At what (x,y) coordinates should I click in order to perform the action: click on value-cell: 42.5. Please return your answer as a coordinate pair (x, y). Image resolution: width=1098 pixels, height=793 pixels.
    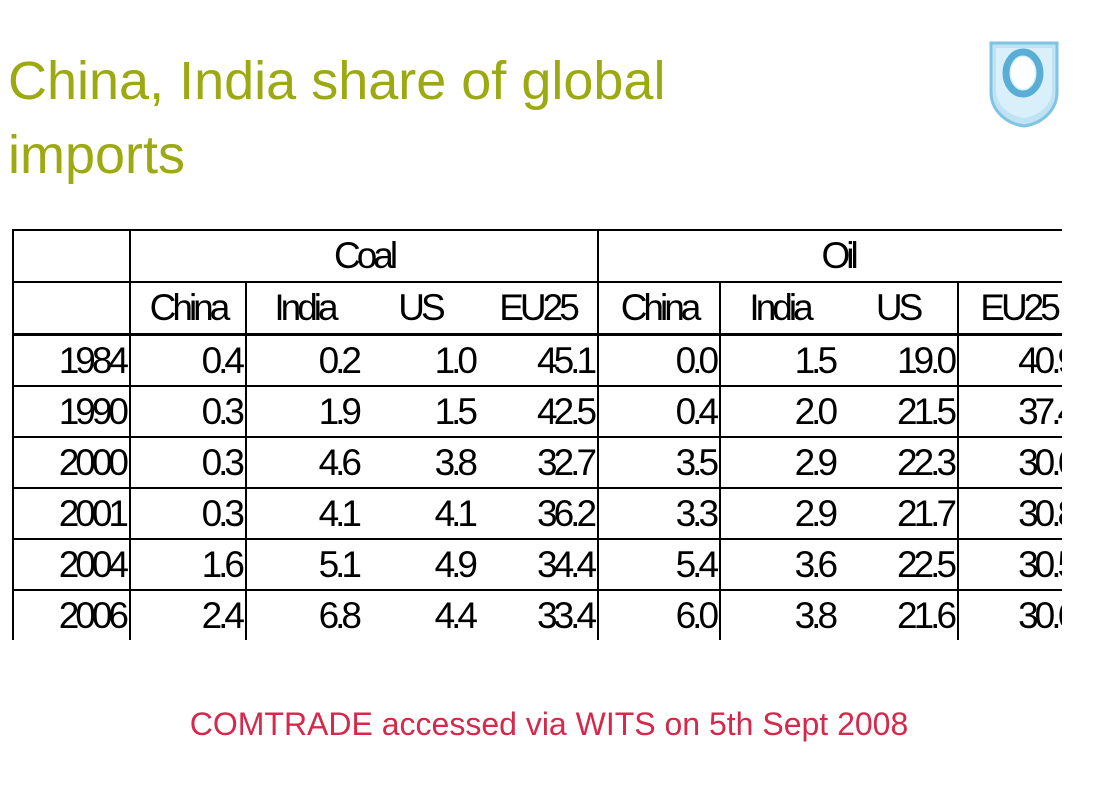
    Looking at the image, I should click on (538, 411).